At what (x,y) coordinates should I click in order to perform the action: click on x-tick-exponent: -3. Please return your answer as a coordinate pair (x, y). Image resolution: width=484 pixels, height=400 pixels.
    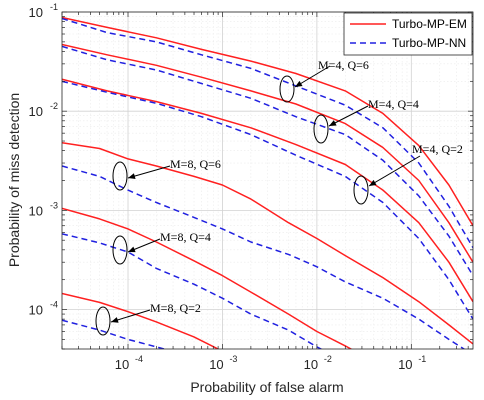
    Looking at the image, I should click on (233, 359).